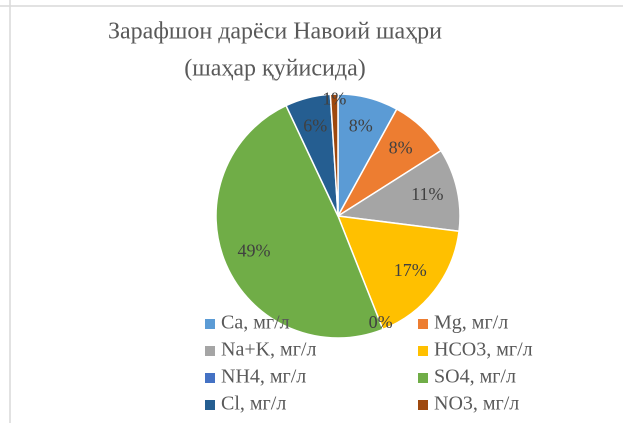 The width and height of the screenshot is (623, 423). Describe the element at coordinates (253, 404) in the screenshot. I see `legend-label: Cl, мг/л` at that location.